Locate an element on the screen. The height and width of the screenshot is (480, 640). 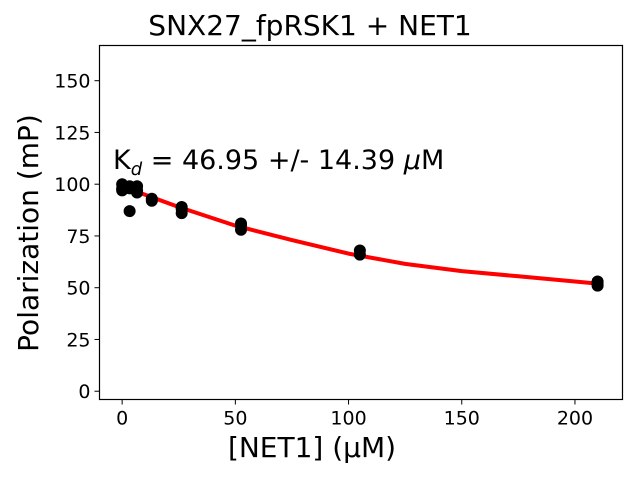
y-axis-label: Polarization (mP) is located at coordinates (28, 233).